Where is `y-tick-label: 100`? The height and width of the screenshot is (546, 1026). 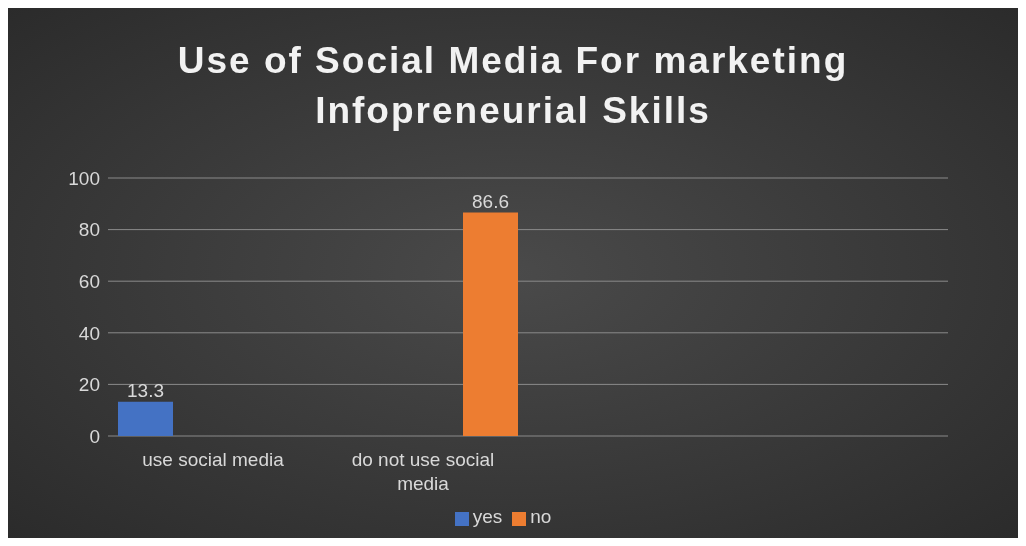 y-tick-label: 100 is located at coordinates (84, 178).